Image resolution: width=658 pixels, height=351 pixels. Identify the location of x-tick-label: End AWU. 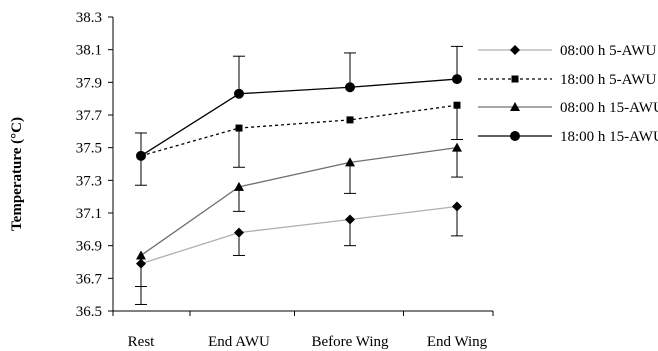
(239, 342).